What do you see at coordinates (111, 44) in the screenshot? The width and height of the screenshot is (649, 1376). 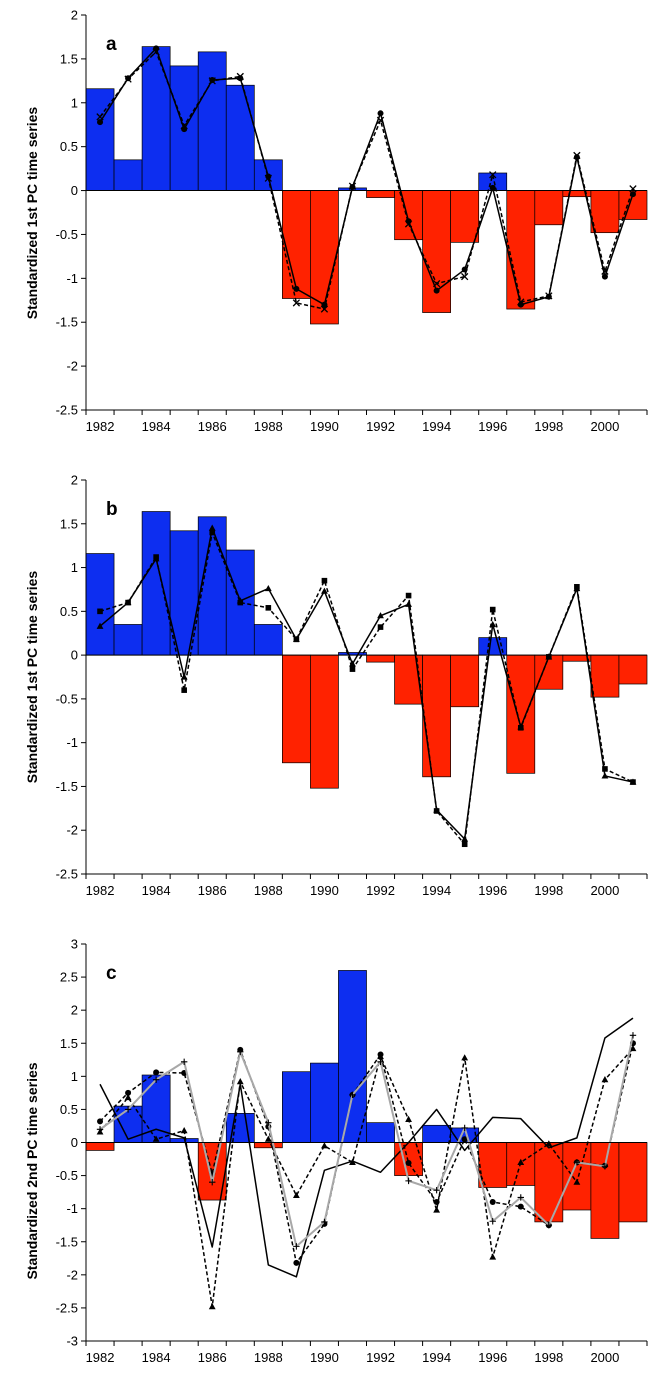 I see `panel-a-letter: a` at bounding box center [111, 44].